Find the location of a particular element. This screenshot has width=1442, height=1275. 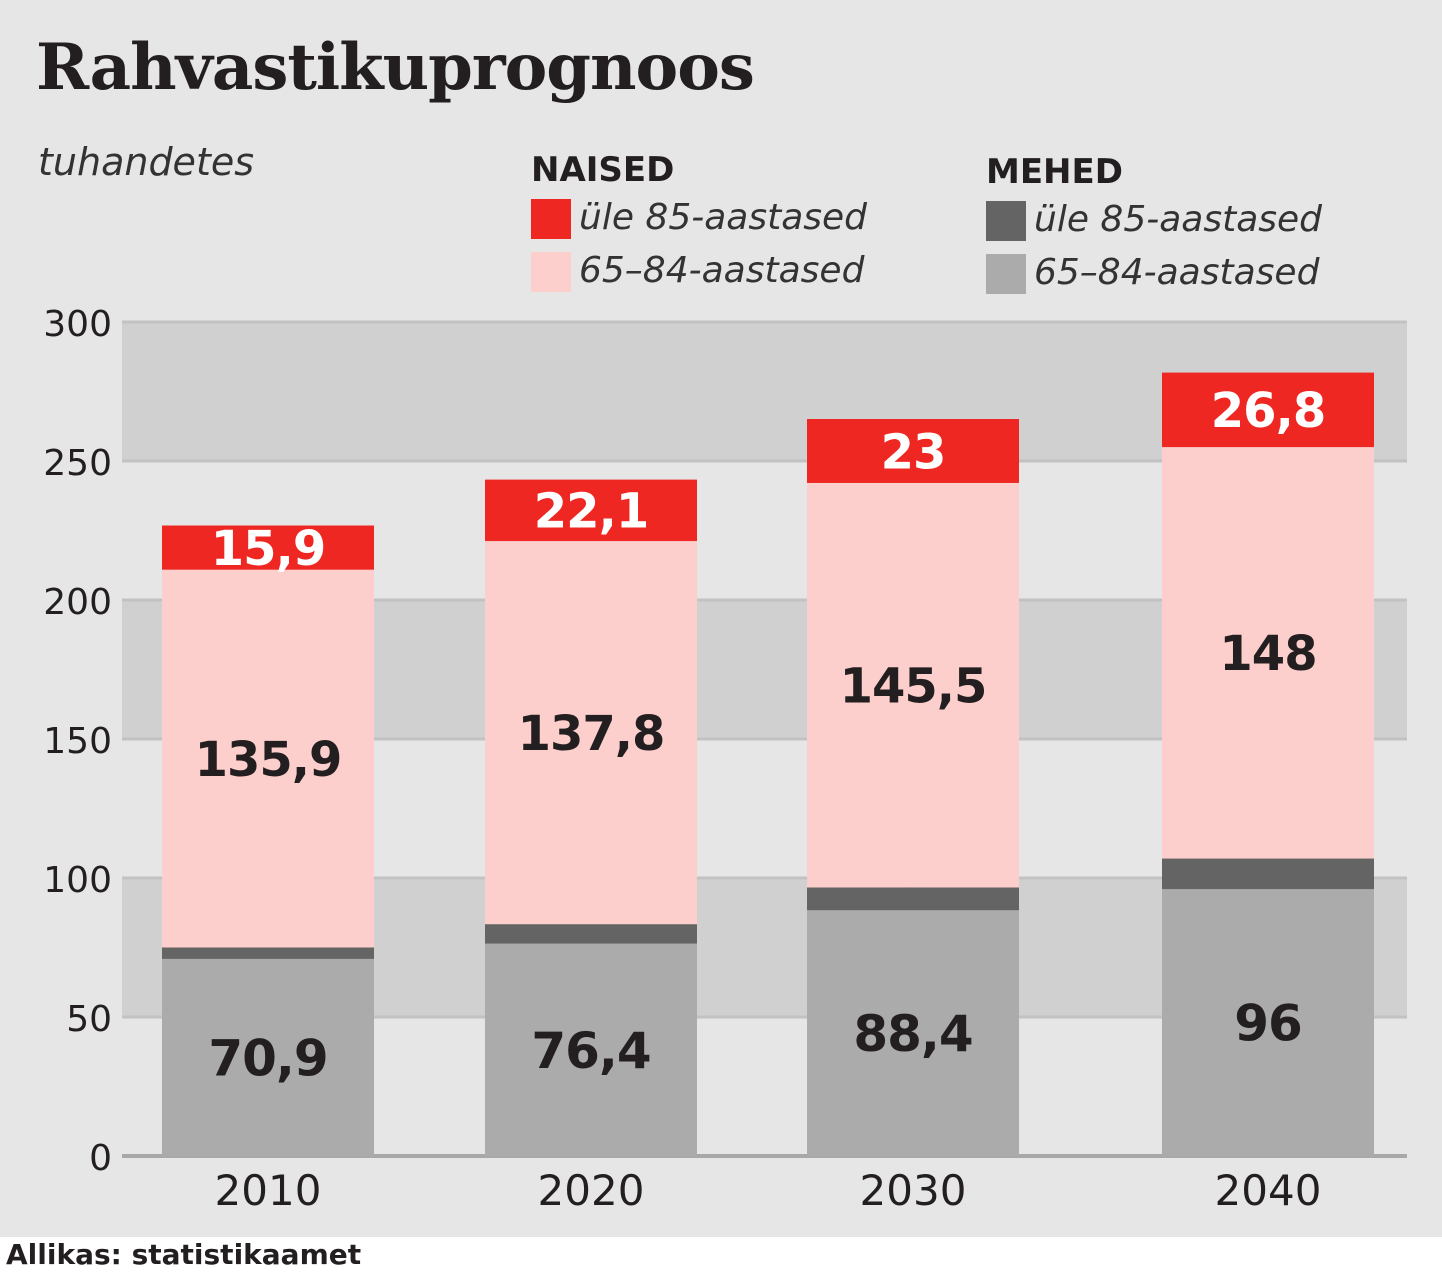

data-label: 70,9 is located at coordinates (267, 1058).